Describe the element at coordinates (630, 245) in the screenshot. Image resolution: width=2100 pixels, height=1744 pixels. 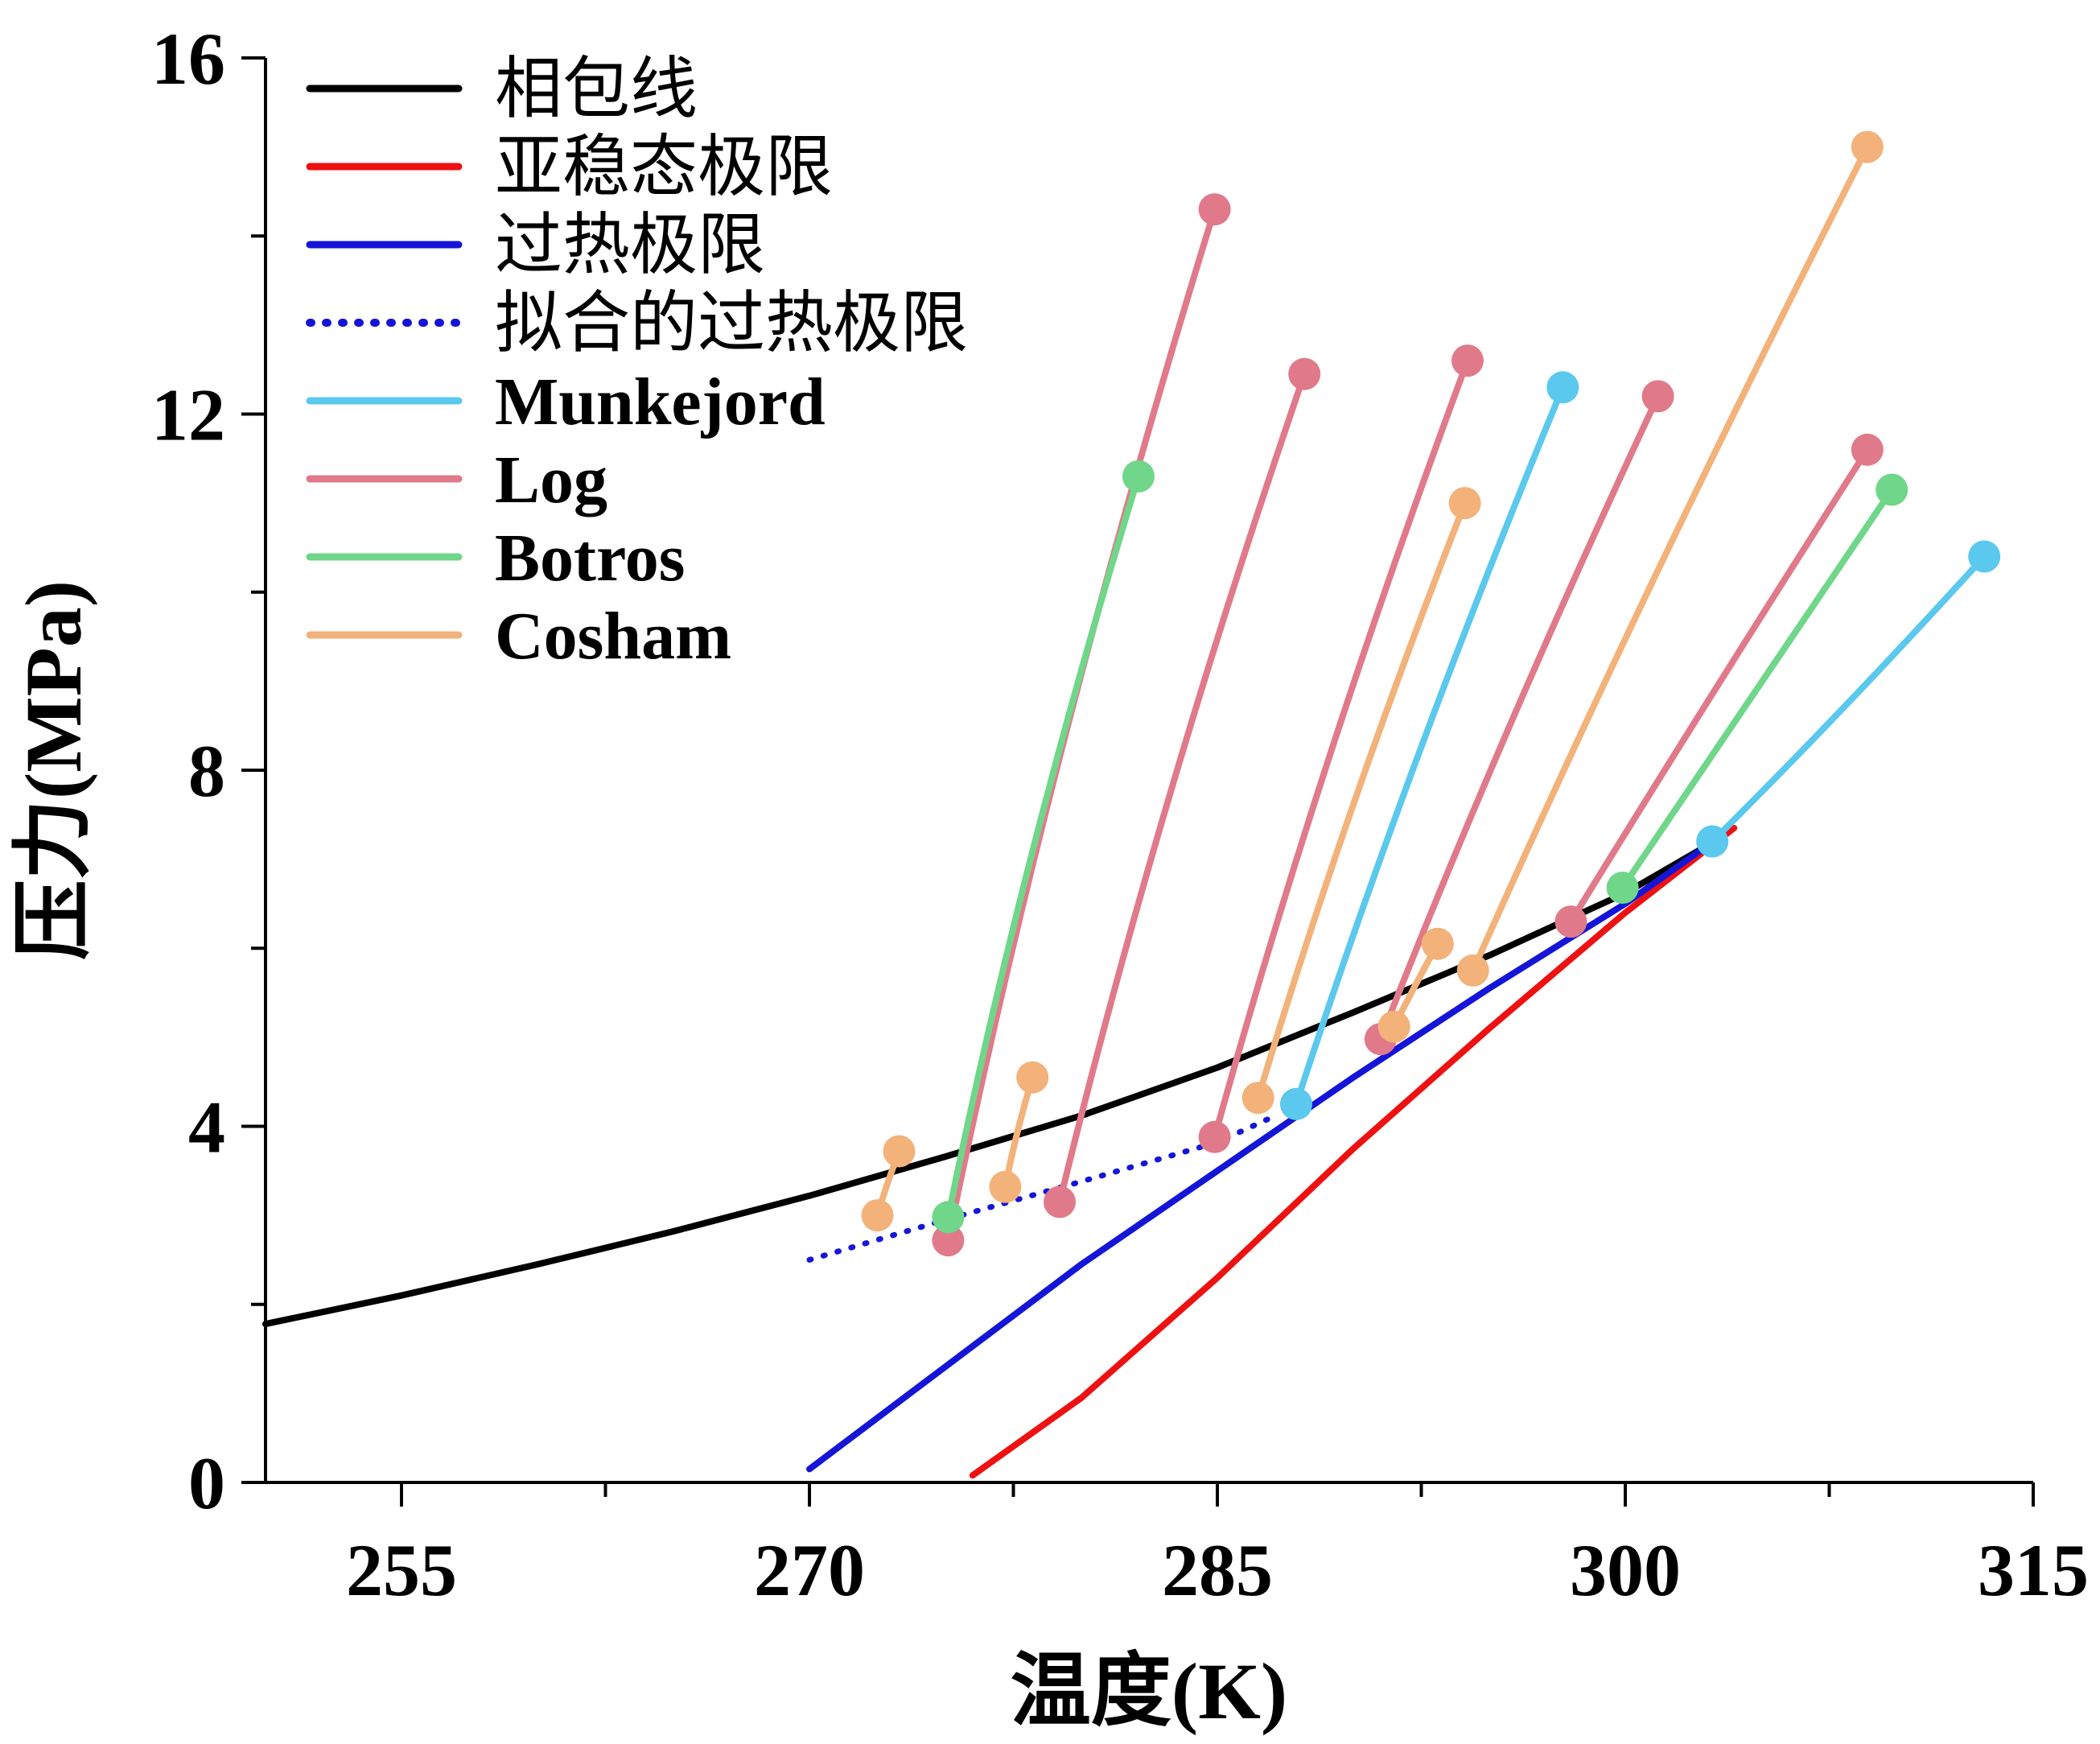
I see `legend-label-superheat: 过热极限` at that location.